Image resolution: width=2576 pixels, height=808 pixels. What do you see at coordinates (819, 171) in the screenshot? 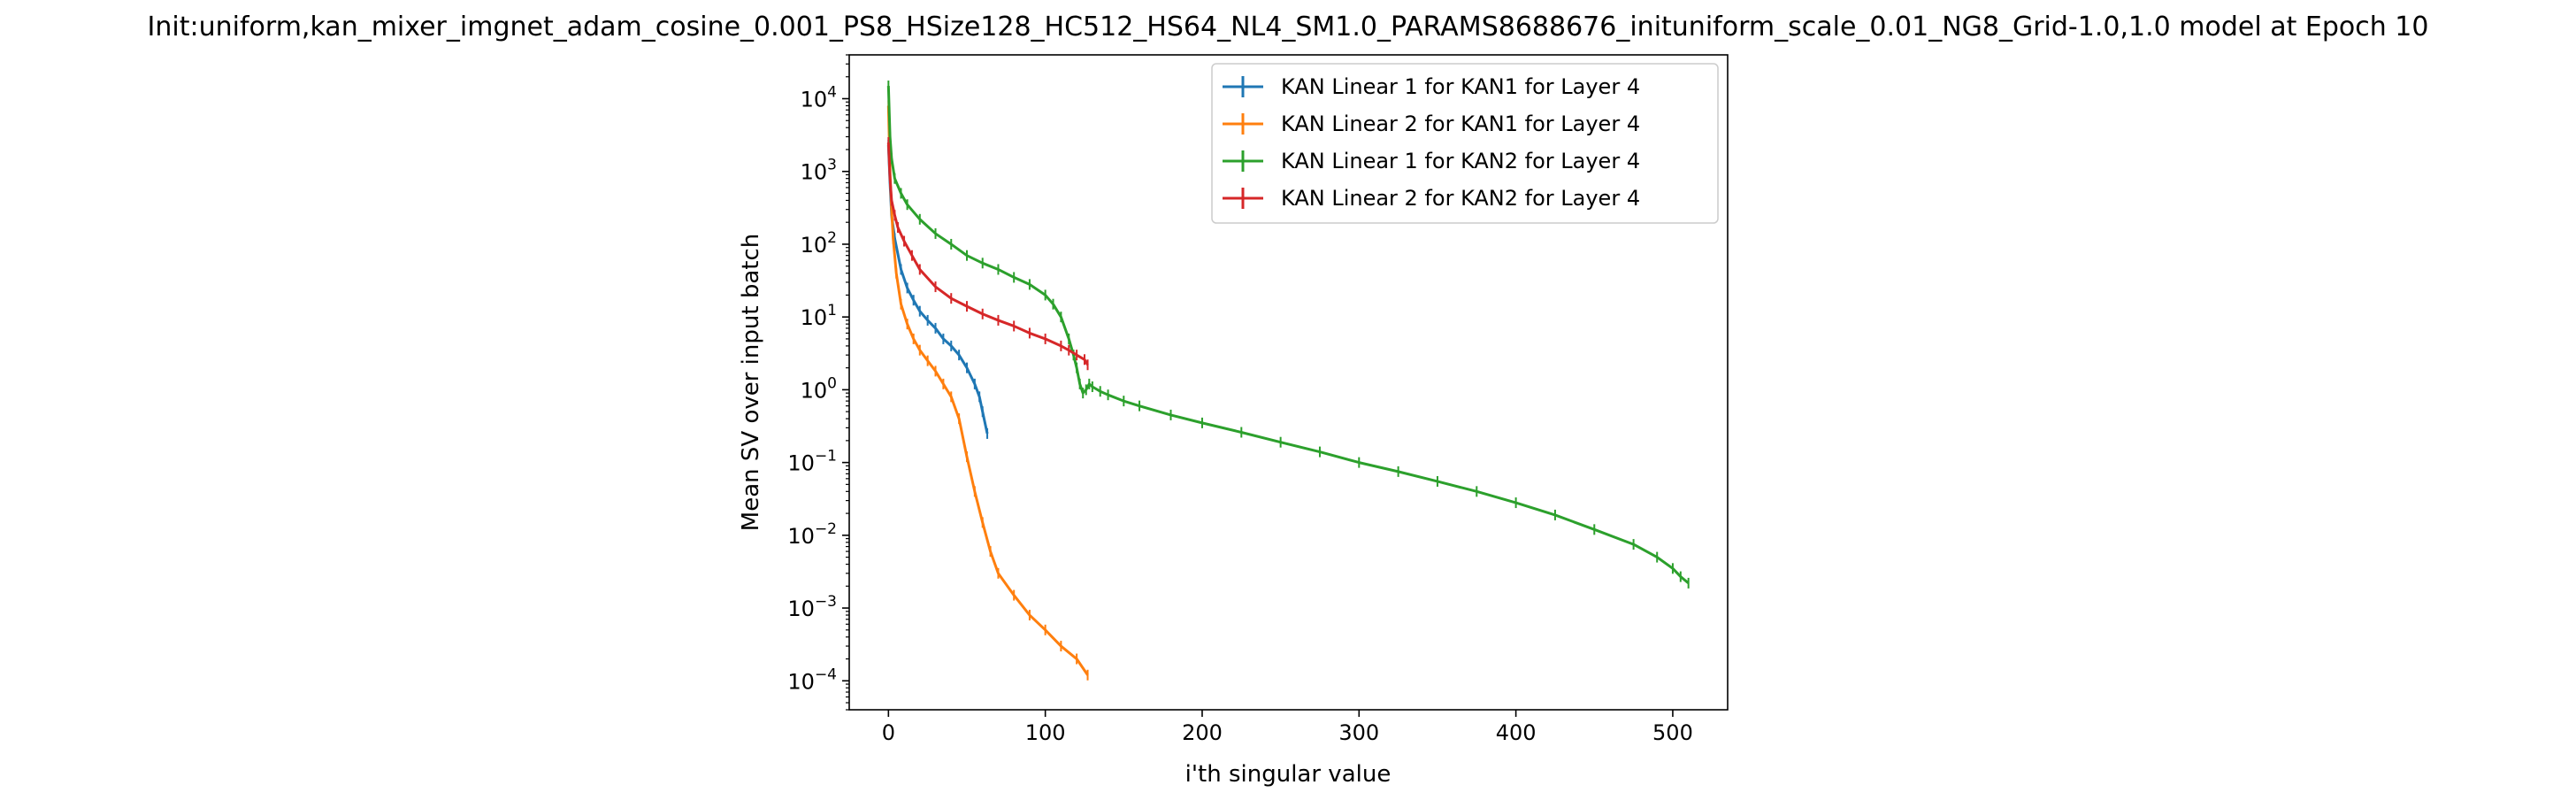
I see `y-tick-label: 10³` at bounding box center [819, 171].